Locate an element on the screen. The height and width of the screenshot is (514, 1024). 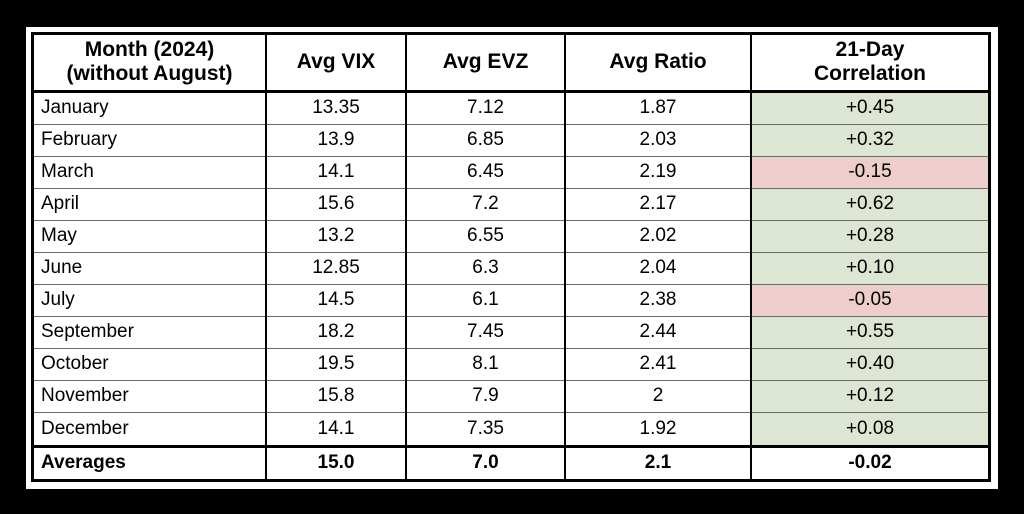
cell-correlation: +0.45 is located at coordinates (869, 108).